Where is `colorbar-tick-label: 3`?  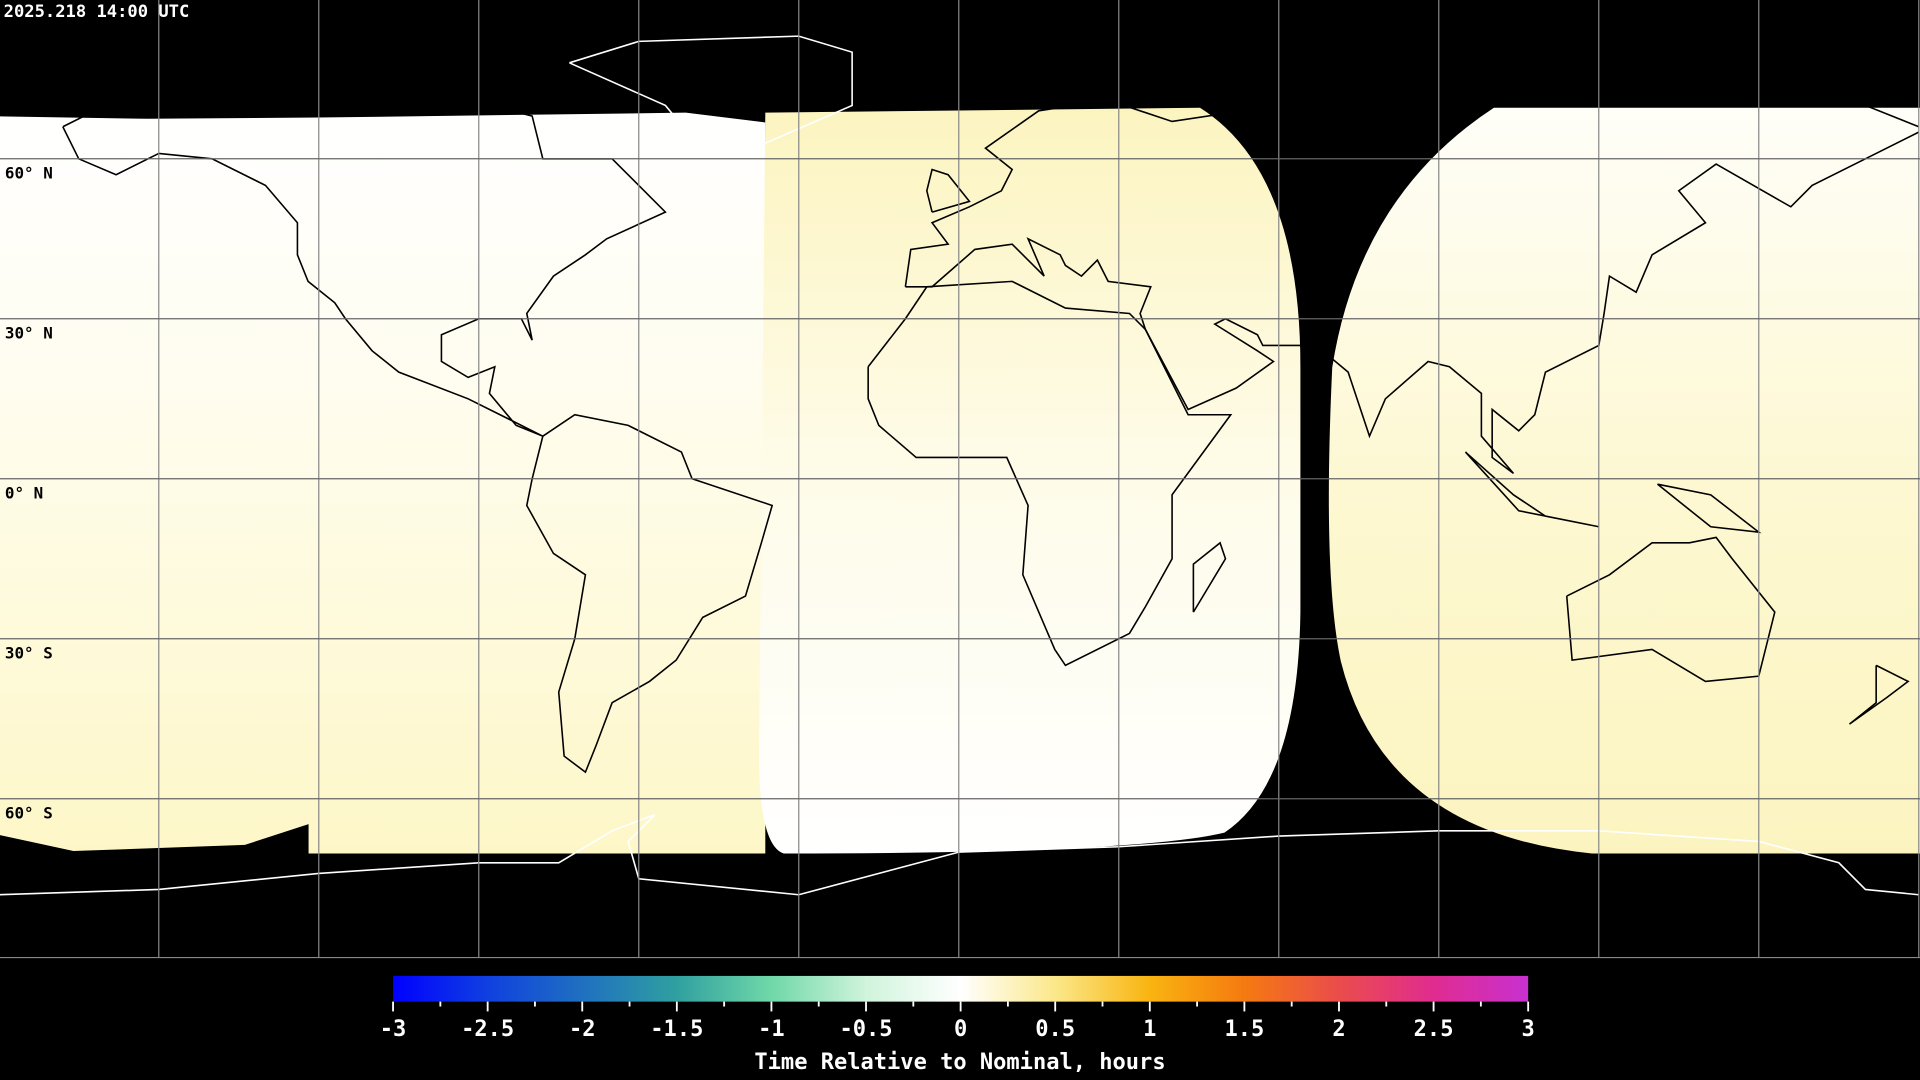
colorbar-tick-label: 3 is located at coordinates (1528, 1029).